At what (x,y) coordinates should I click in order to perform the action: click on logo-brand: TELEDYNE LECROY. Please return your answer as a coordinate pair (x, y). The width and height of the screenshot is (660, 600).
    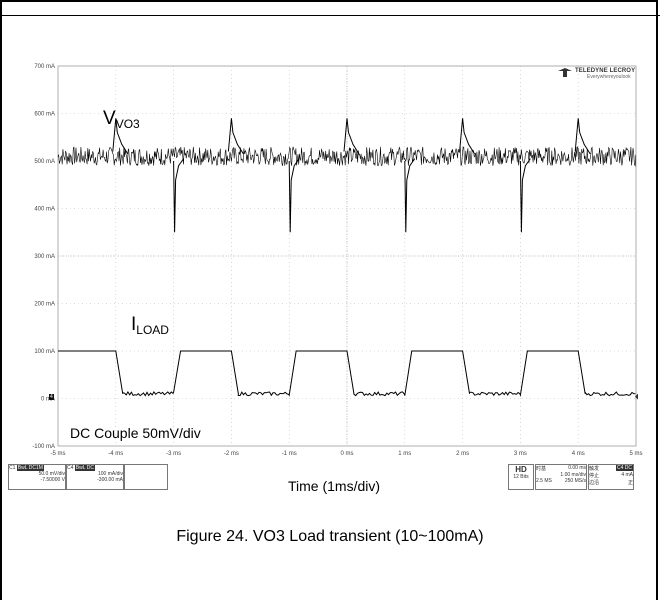
    Looking at the image, I should click on (605, 71).